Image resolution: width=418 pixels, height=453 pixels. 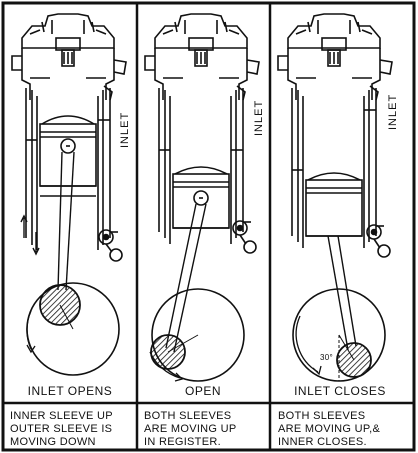 What do you see at coordinates (329, 429) in the screenshot?
I see `caption-line: ARE MOVING UP,&` at bounding box center [329, 429].